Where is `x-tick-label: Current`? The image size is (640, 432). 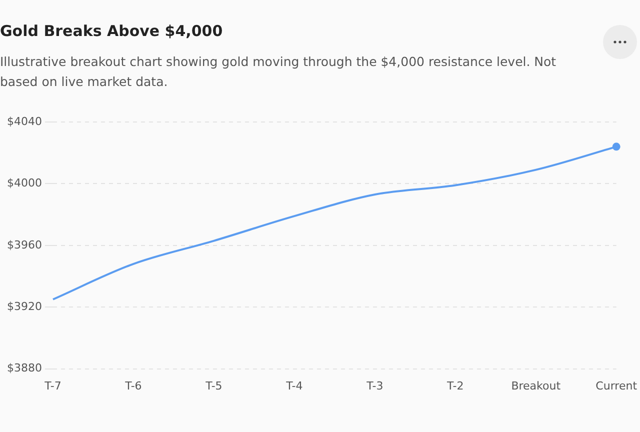
x-tick-label: Current is located at coordinates (617, 385).